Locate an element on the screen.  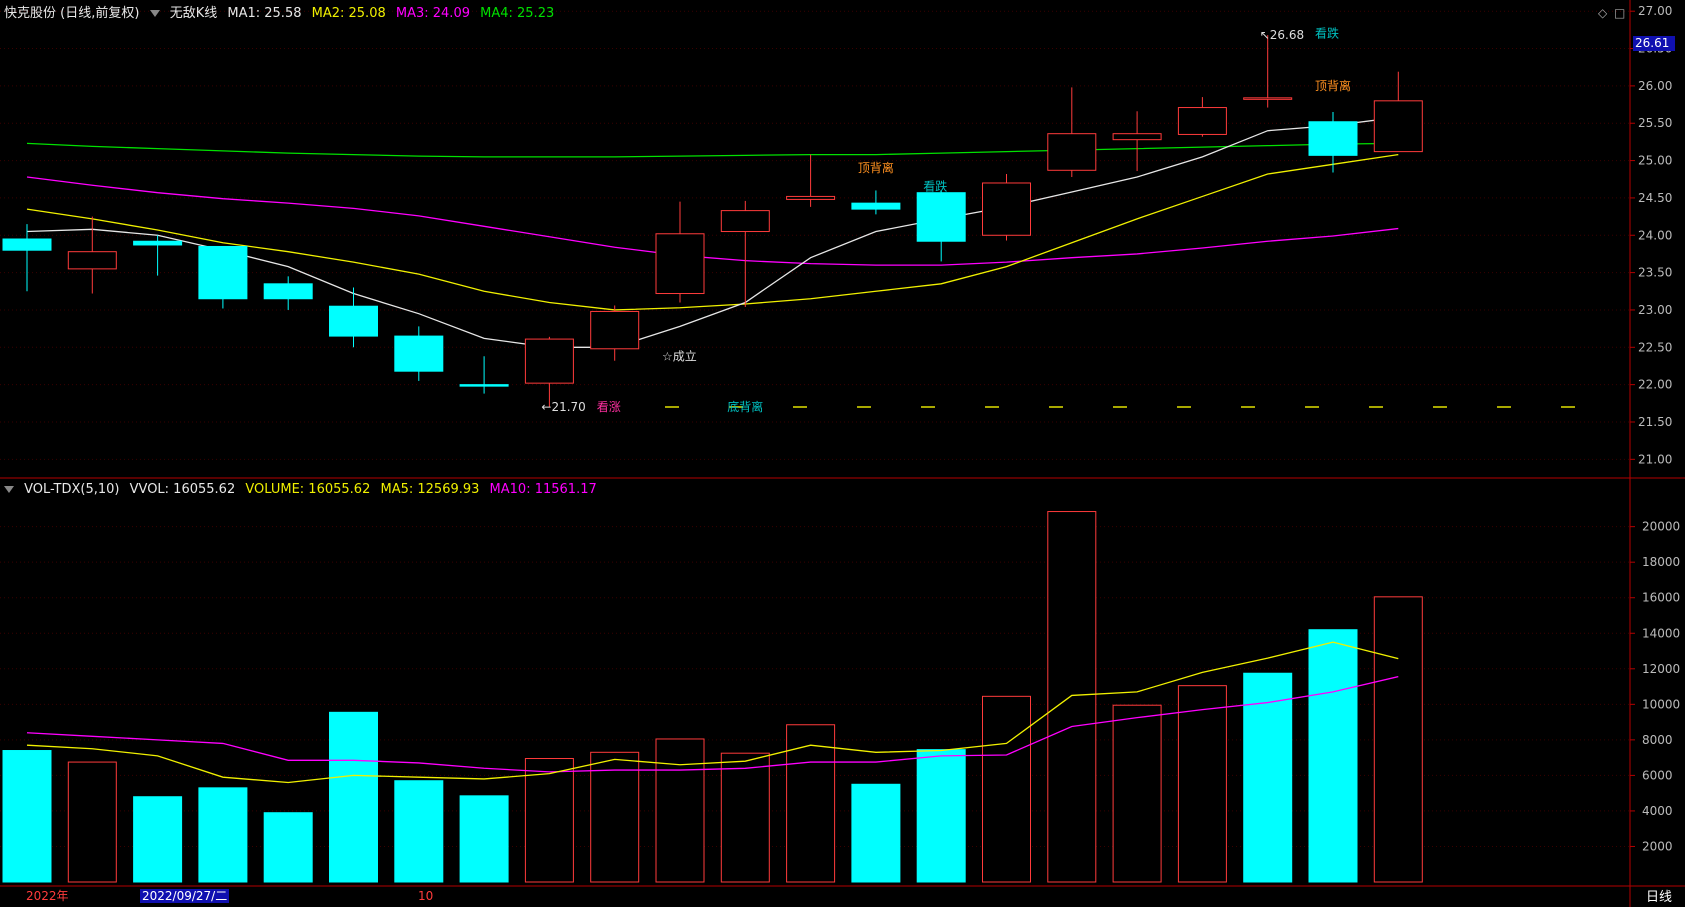
chart-annotation: ←21.70 is located at coordinates (563, 407).